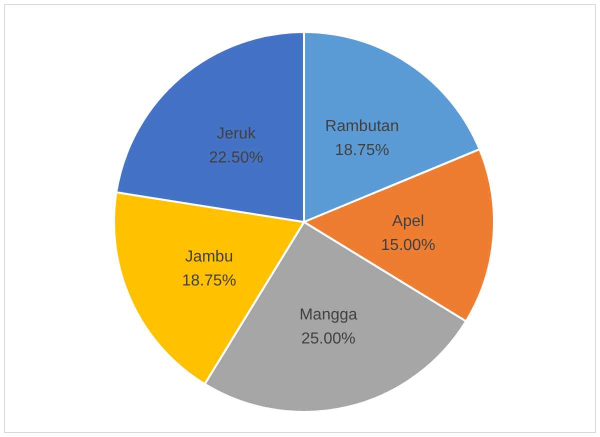 The width and height of the screenshot is (600, 437). What do you see at coordinates (408, 245) in the screenshot?
I see `data-label: 15.00%` at bounding box center [408, 245].